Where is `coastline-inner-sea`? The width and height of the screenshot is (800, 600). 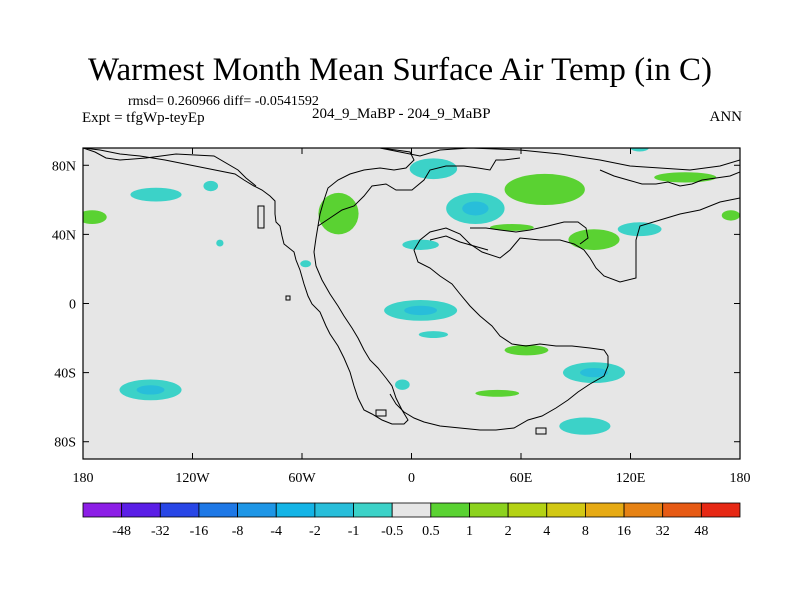
coastline-inner-sea is located at coordinates (509, 236).